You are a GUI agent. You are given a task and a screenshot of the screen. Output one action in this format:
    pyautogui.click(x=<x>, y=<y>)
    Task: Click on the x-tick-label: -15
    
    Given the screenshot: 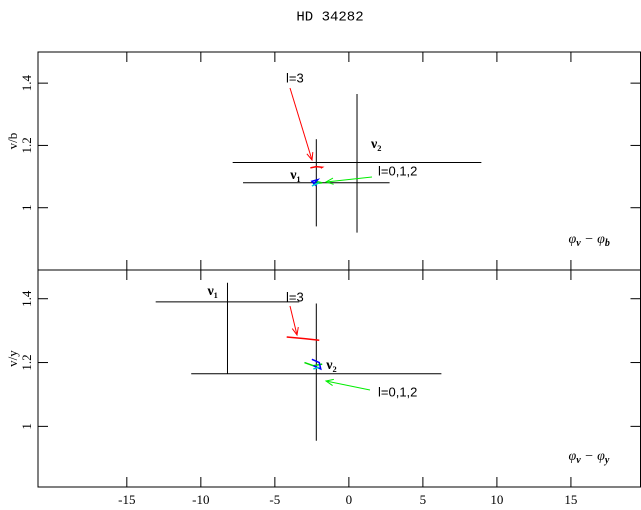 What is the action you would take?
    pyautogui.click(x=126, y=499)
    